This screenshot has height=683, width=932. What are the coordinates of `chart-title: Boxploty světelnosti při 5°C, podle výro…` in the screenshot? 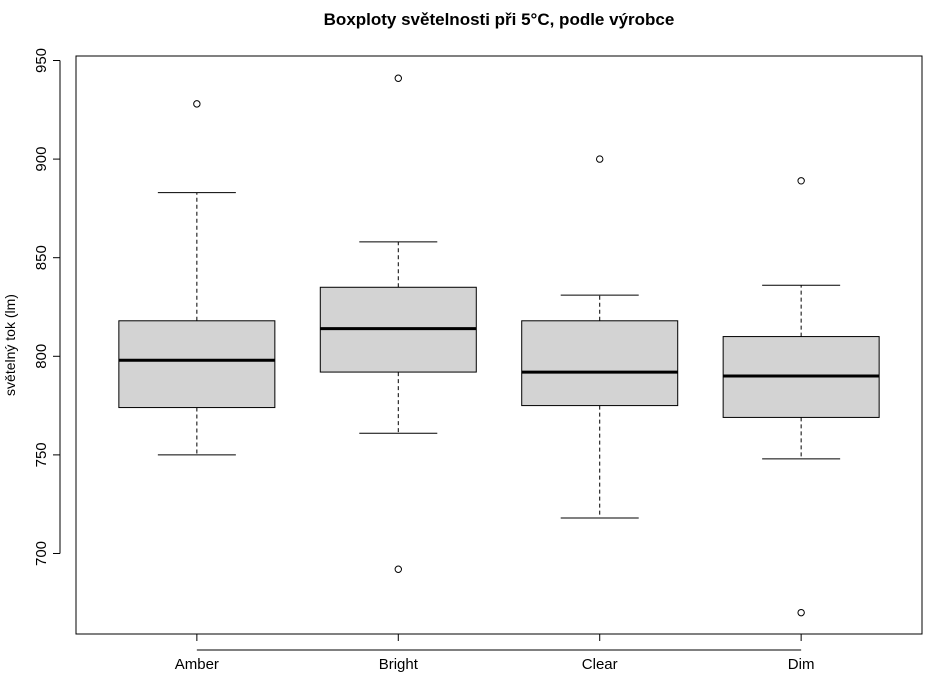 It's located at (499, 19).